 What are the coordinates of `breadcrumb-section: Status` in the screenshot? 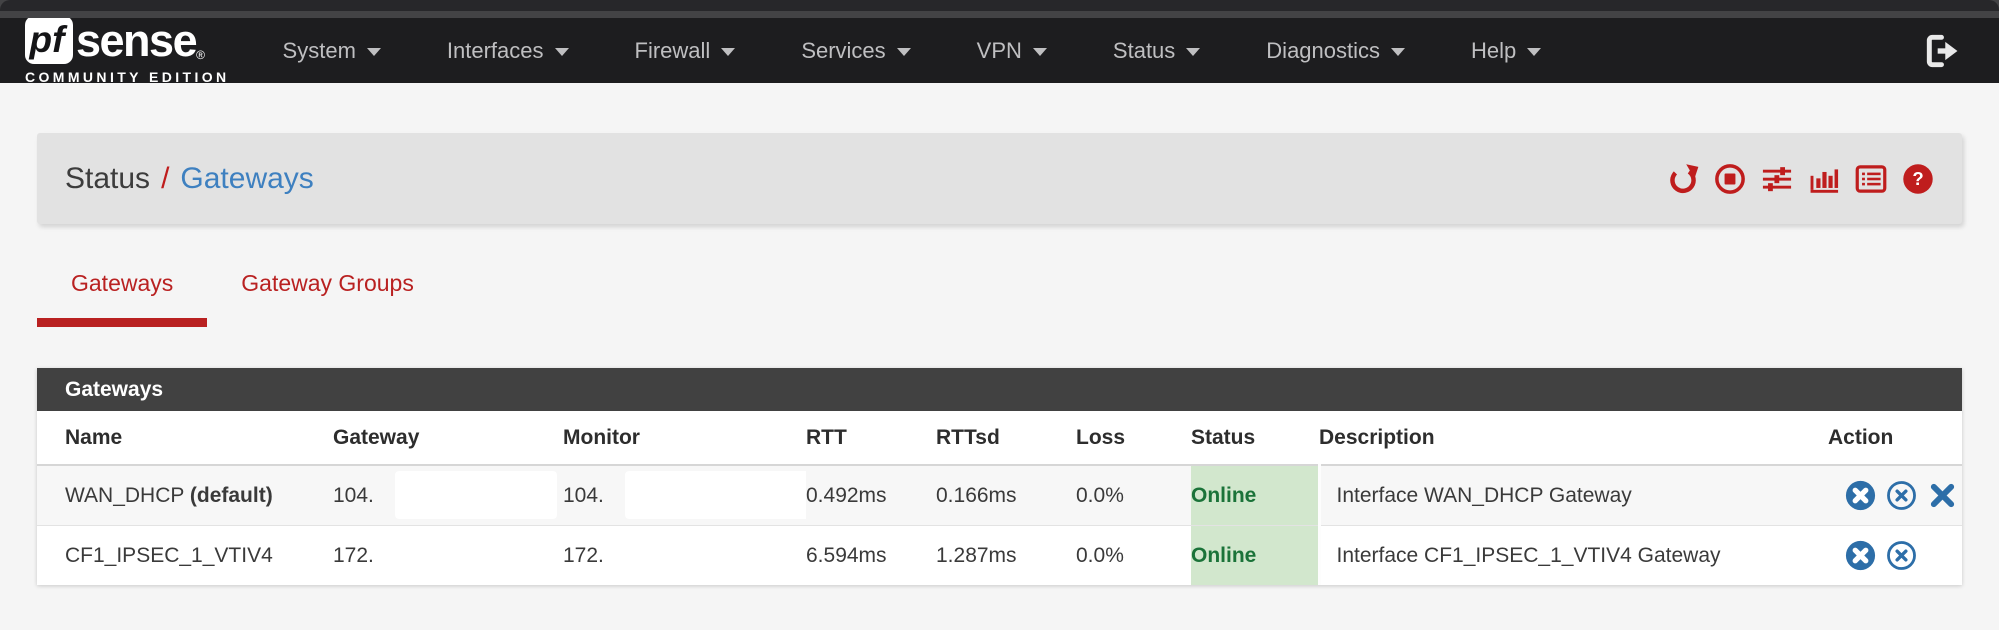 It's located at (108, 178).